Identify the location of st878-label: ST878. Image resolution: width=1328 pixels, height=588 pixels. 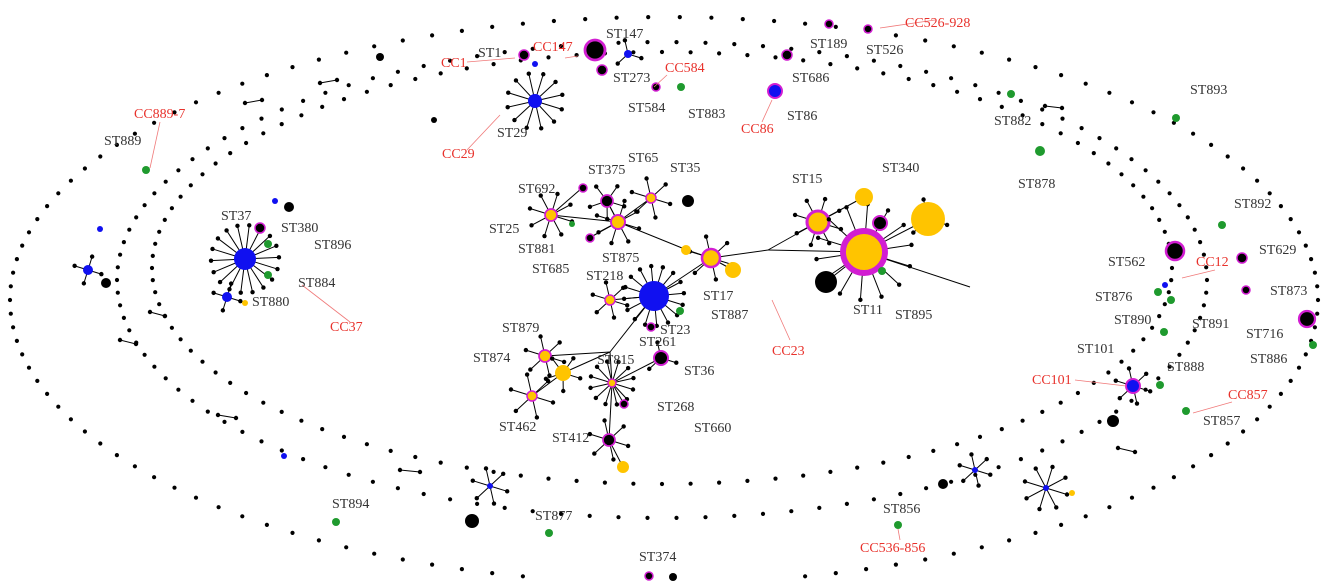
(1036, 184).